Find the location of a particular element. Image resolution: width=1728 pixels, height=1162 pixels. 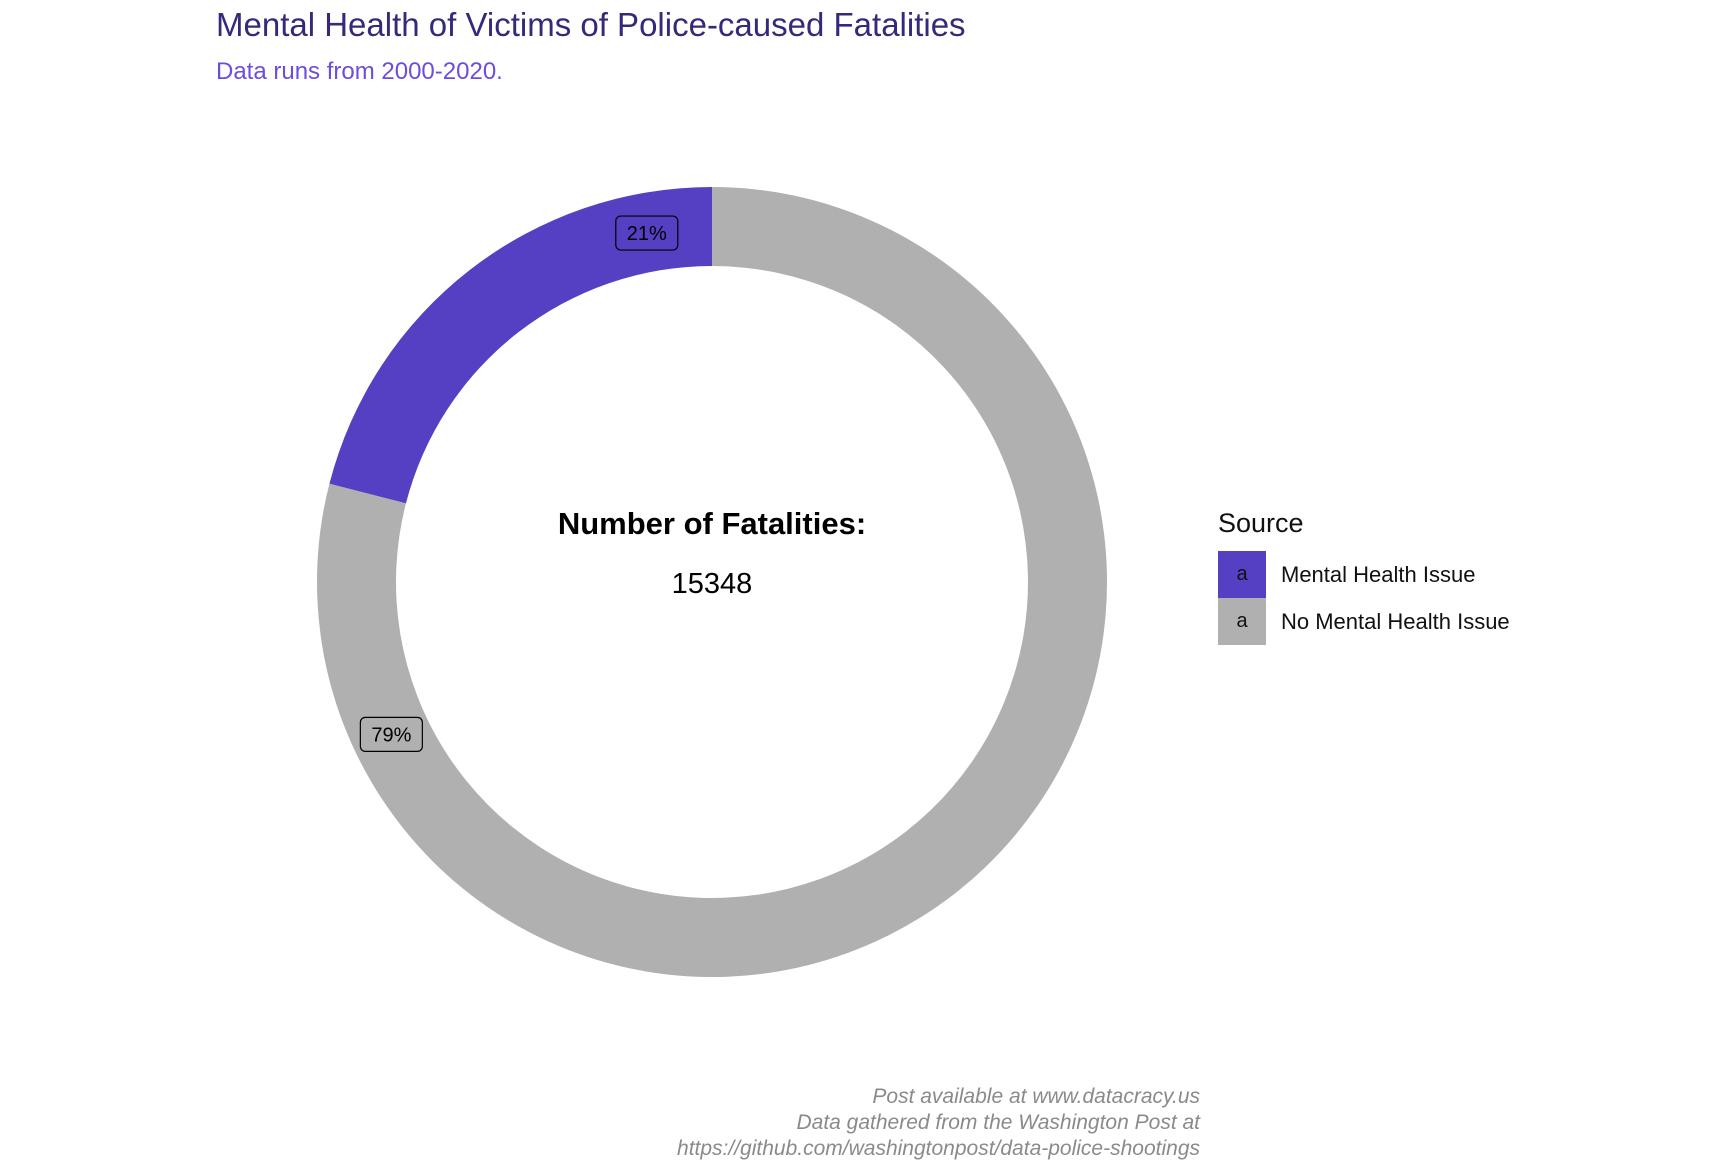

slice-labels: 21% 79% is located at coordinates (519, 483).